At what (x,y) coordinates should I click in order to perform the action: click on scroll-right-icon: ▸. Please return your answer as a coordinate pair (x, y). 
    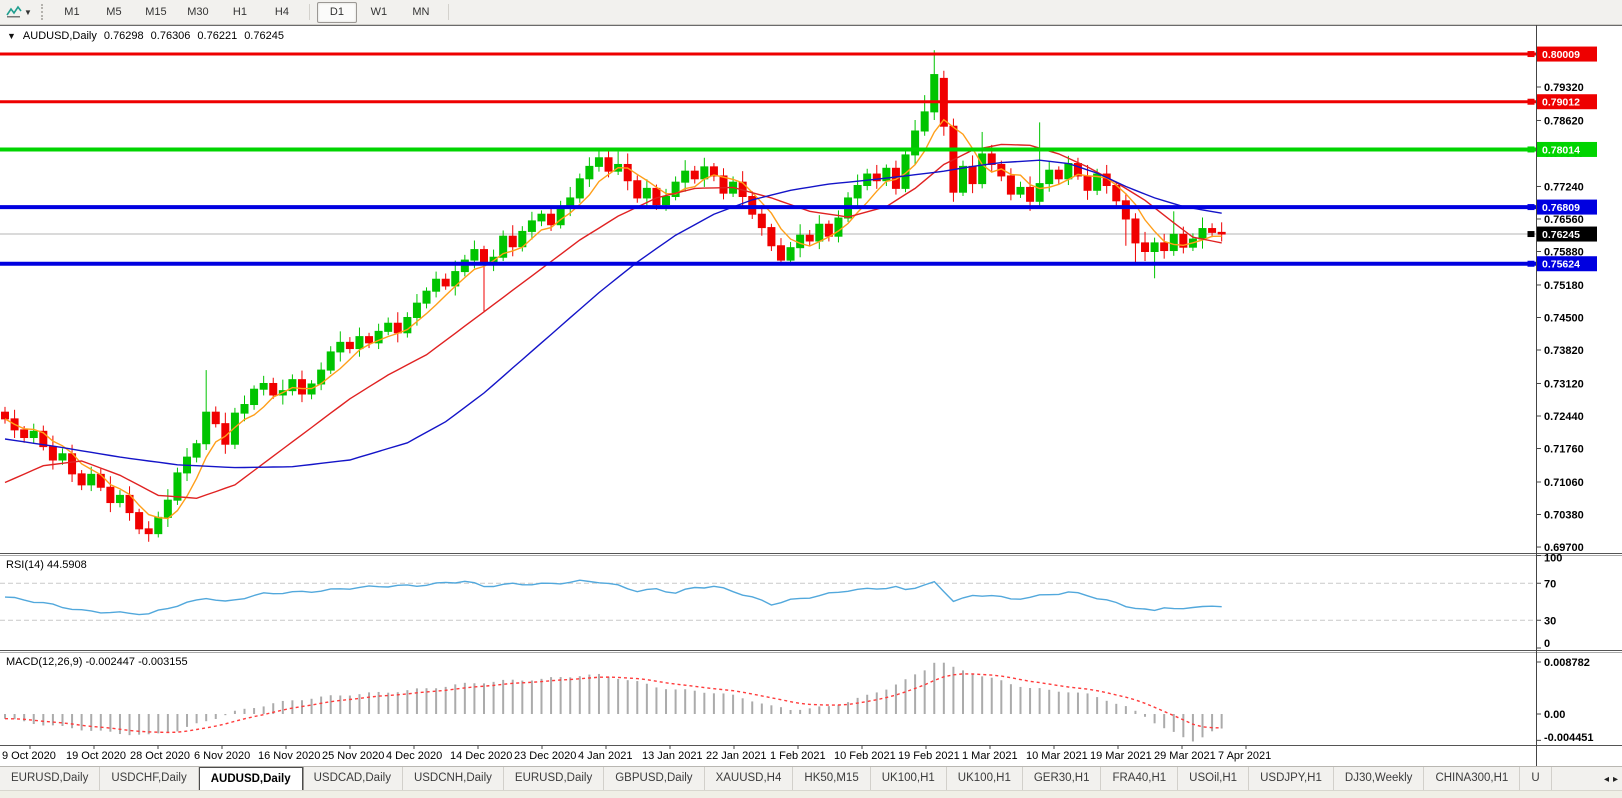
    Looking at the image, I should click on (1615, 779).